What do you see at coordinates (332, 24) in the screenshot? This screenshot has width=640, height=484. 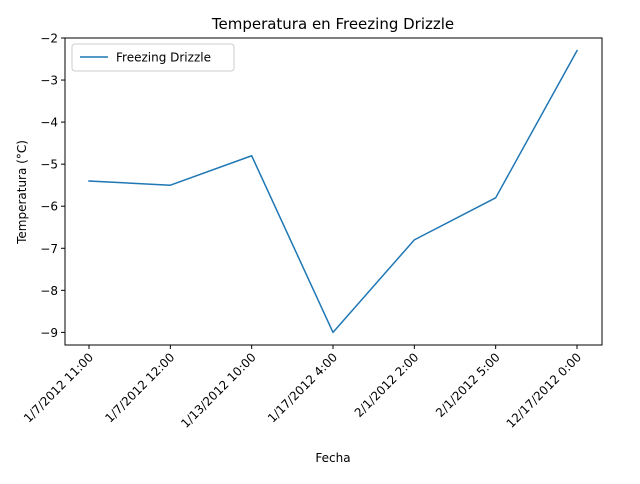 I see `chart-title: Temperatura en Freezing Drizzle` at bounding box center [332, 24].